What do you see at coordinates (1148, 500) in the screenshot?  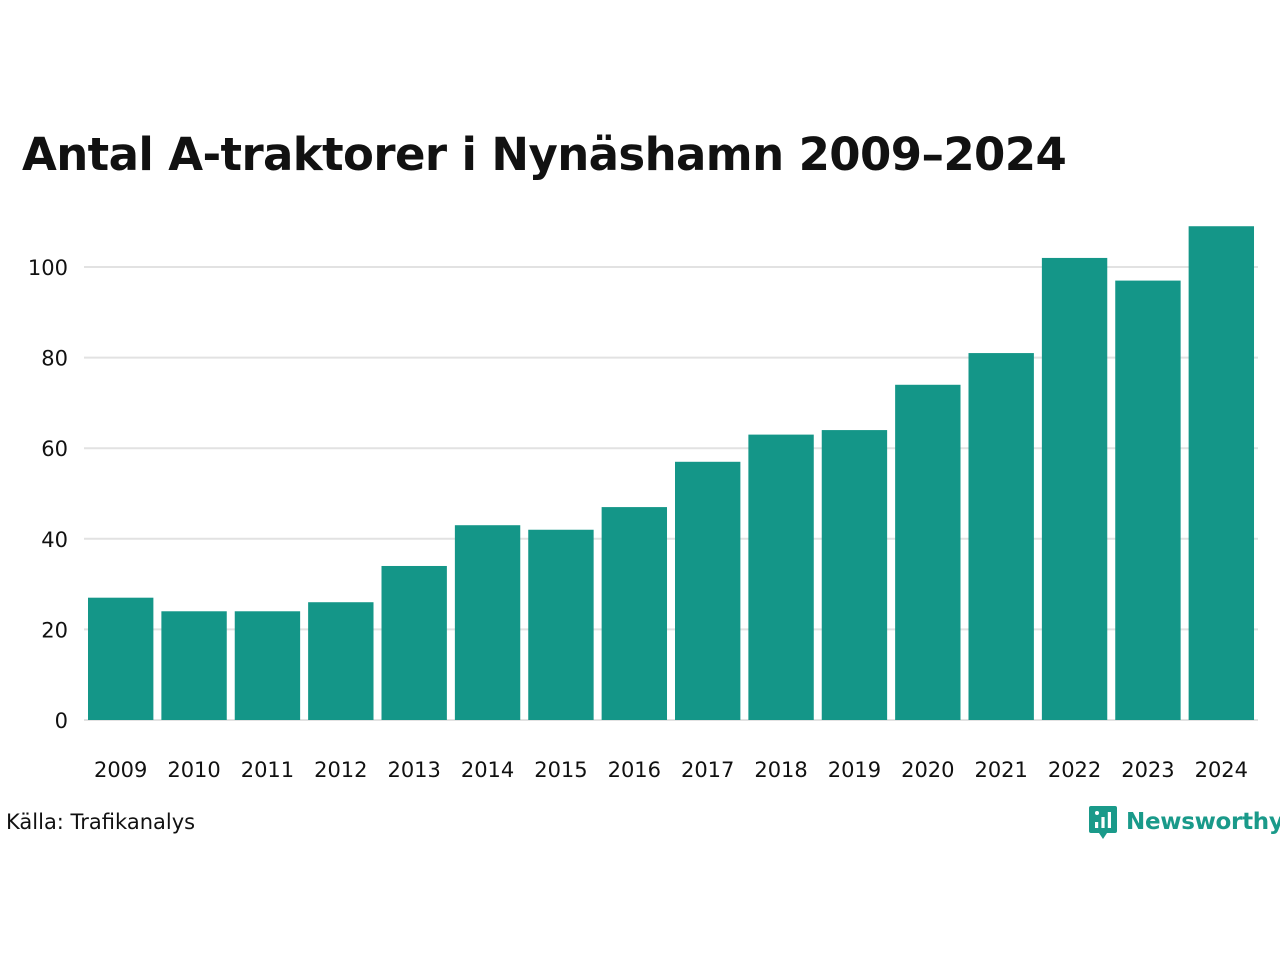 I see `bar-2023` at bounding box center [1148, 500].